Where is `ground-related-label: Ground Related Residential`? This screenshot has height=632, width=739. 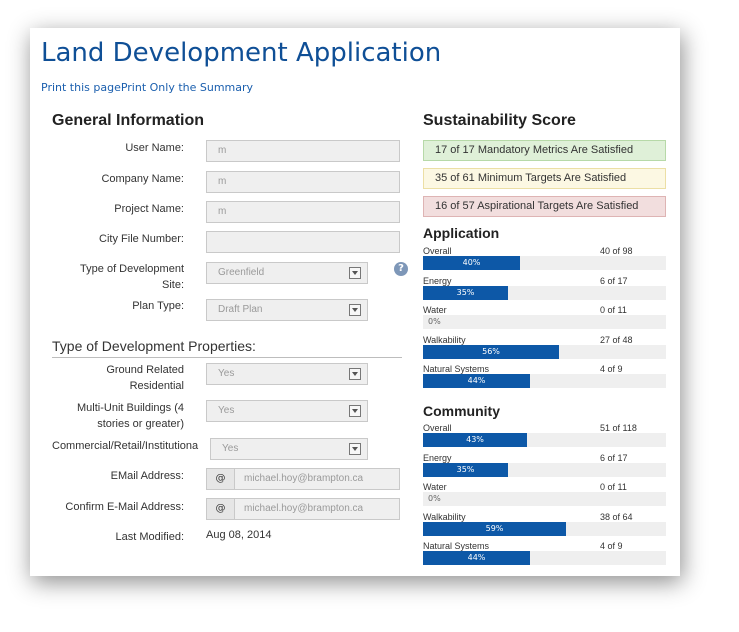 ground-related-label: Ground Related Residential is located at coordinates (118, 378).